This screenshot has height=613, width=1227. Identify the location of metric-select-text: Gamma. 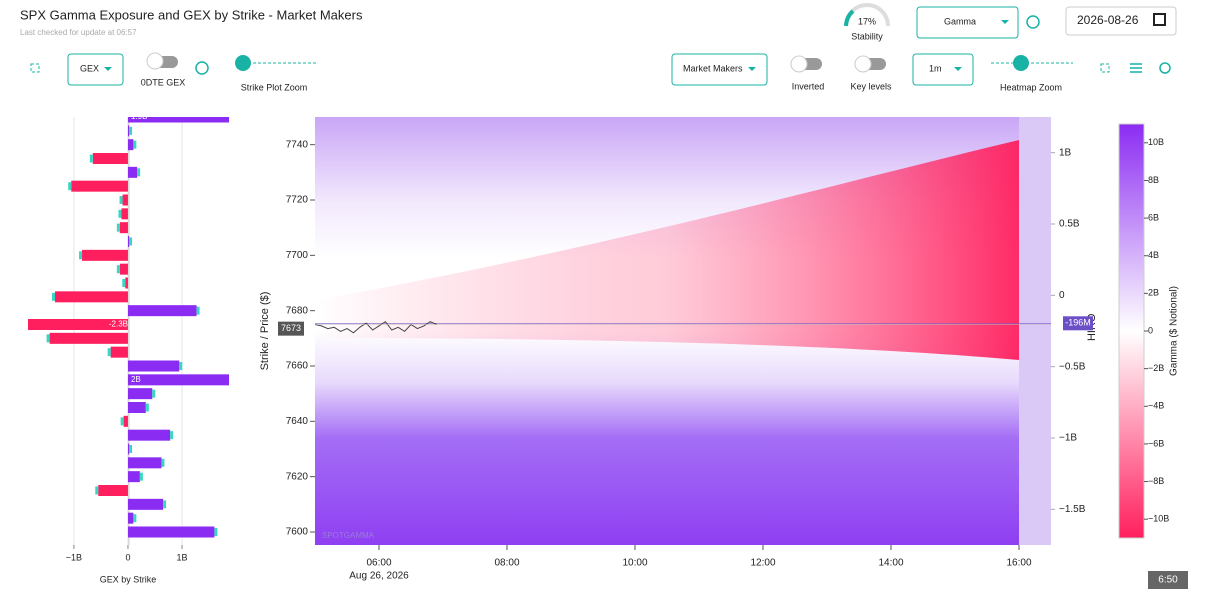
(960, 21).